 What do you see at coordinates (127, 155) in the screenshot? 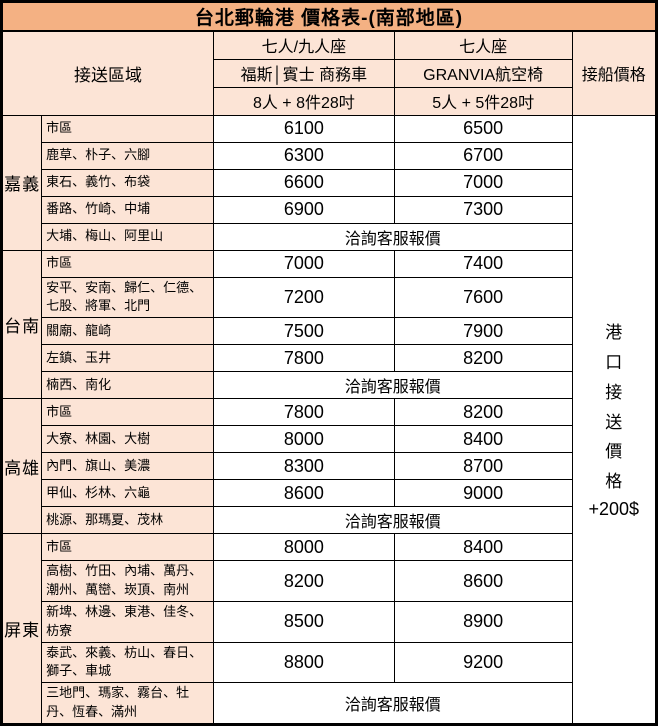
I see `area-cell: 鹿草、朴子、六腳` at bounding box center [127, 155].